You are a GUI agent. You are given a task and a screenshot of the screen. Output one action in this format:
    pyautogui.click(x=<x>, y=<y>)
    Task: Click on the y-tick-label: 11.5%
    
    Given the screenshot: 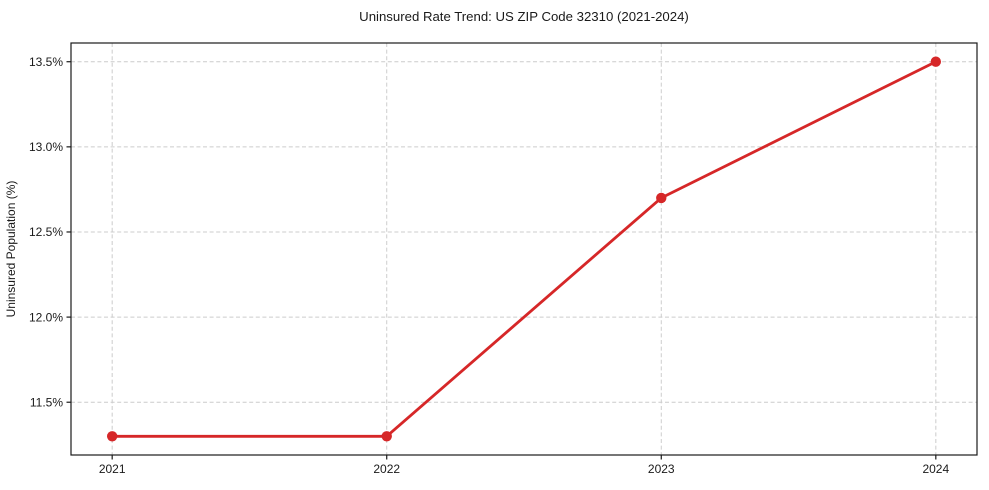 What is the action you would take?
    pyautogui.click(x=46, y=402)
    